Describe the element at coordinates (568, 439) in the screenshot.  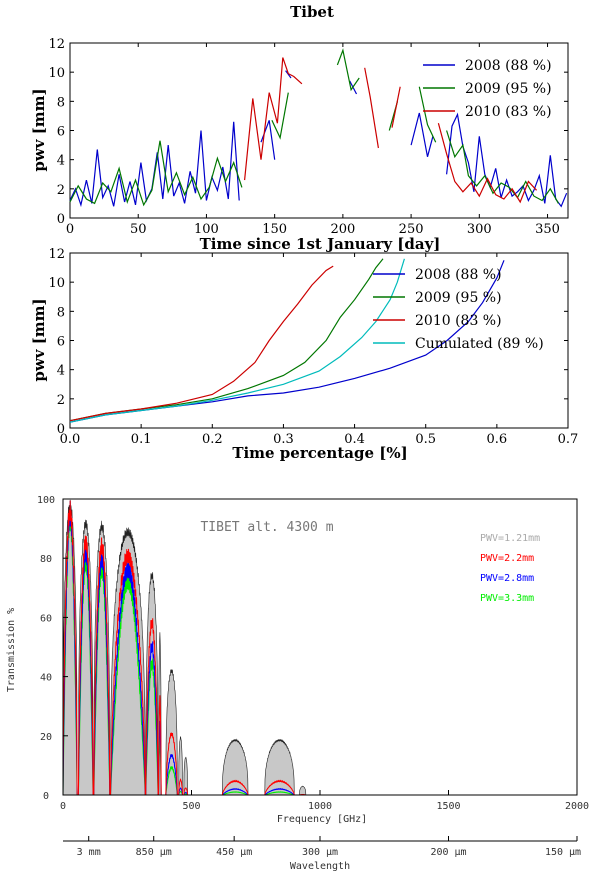
I see `x-tick-label: 0.7` at that location.